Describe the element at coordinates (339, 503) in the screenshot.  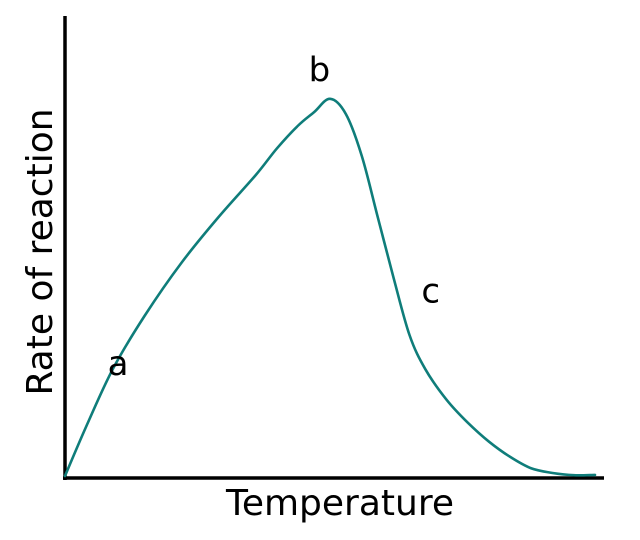
I see `x-axis-label: Temperature` at that location.